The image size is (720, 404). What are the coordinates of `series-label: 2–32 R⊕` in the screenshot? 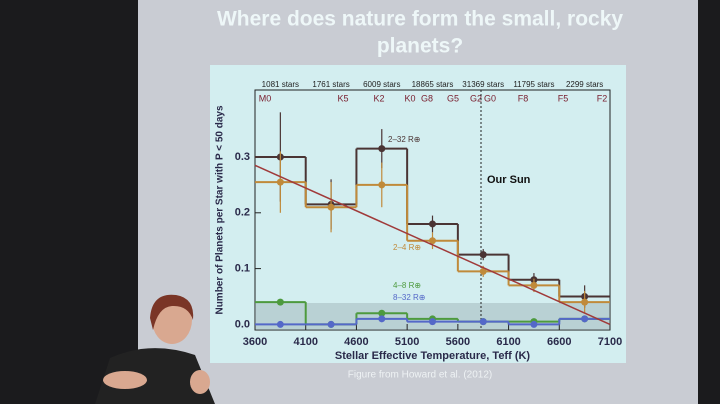 It's located at (404, 139).